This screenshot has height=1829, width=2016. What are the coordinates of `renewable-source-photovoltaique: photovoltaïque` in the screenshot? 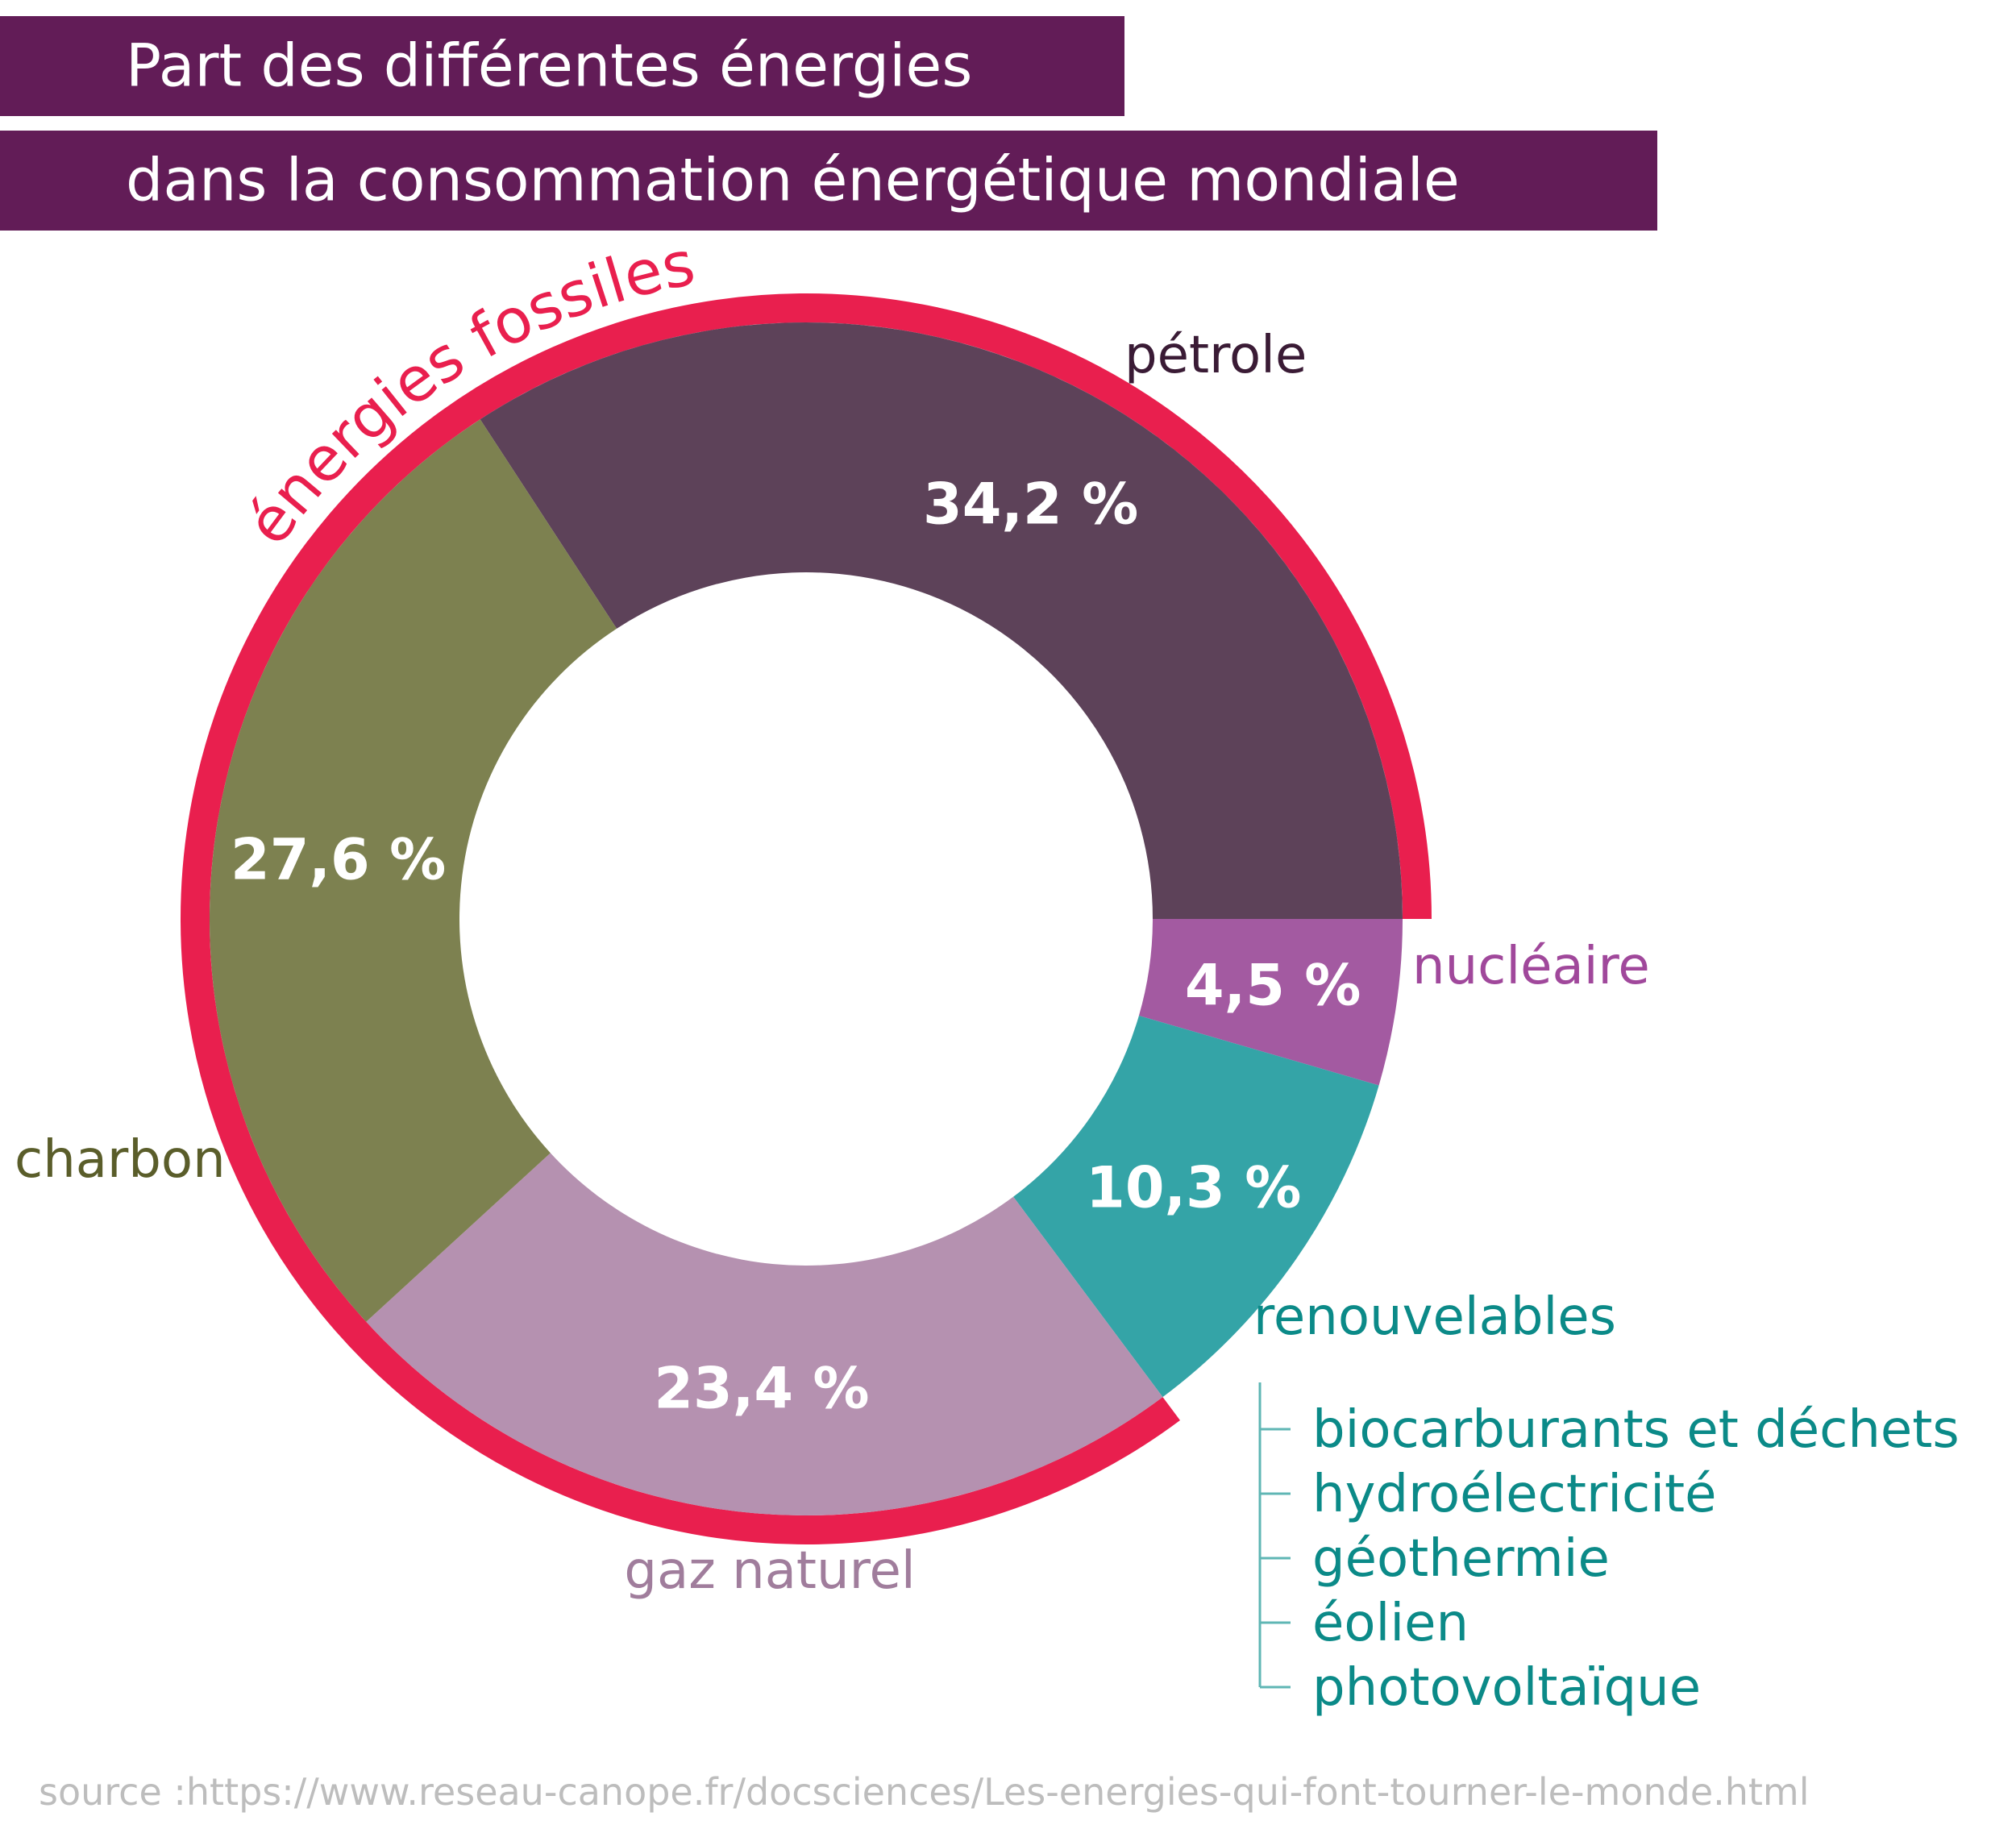 It's located at (1506, 1688).